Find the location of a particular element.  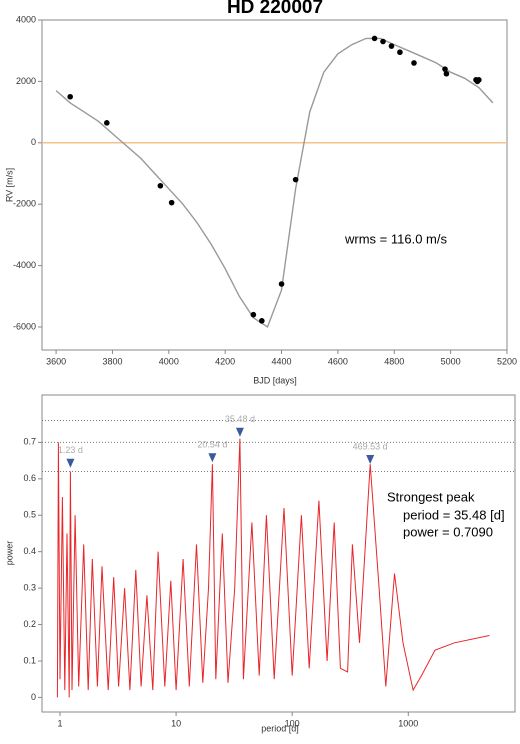

peak-label: 35.48 d is located at coordinates (240, 419).